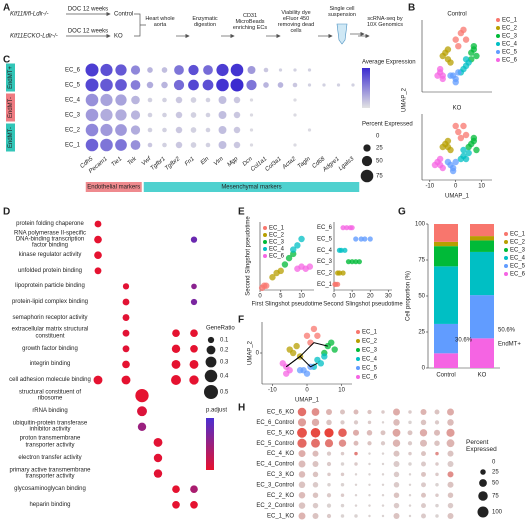 This screenshot has height=529, width=531. I want to click on legend-label: EC_3, so click(370, 351).